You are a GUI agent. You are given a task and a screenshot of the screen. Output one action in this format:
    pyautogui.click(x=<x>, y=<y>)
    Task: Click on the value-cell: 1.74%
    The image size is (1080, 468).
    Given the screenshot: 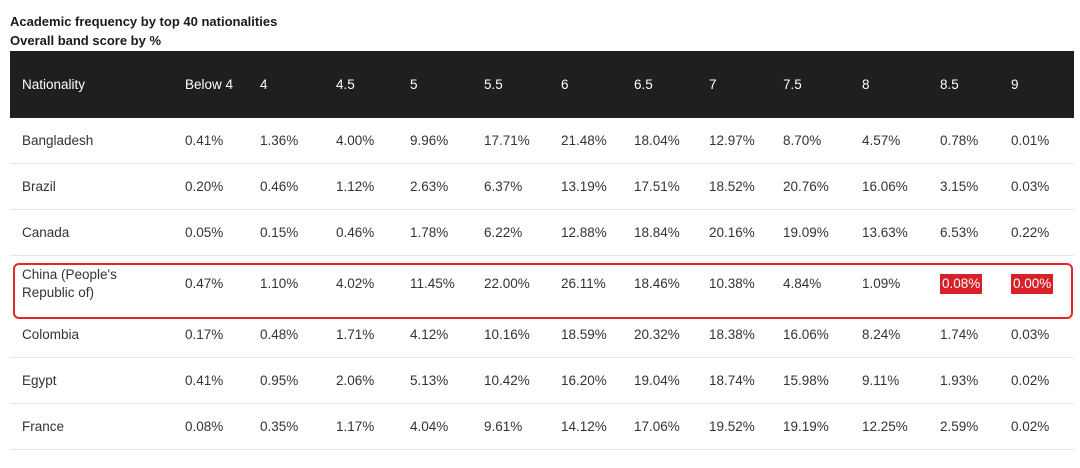 What is the action you would take?
    pyautogui.click(x=959, y=334)
    